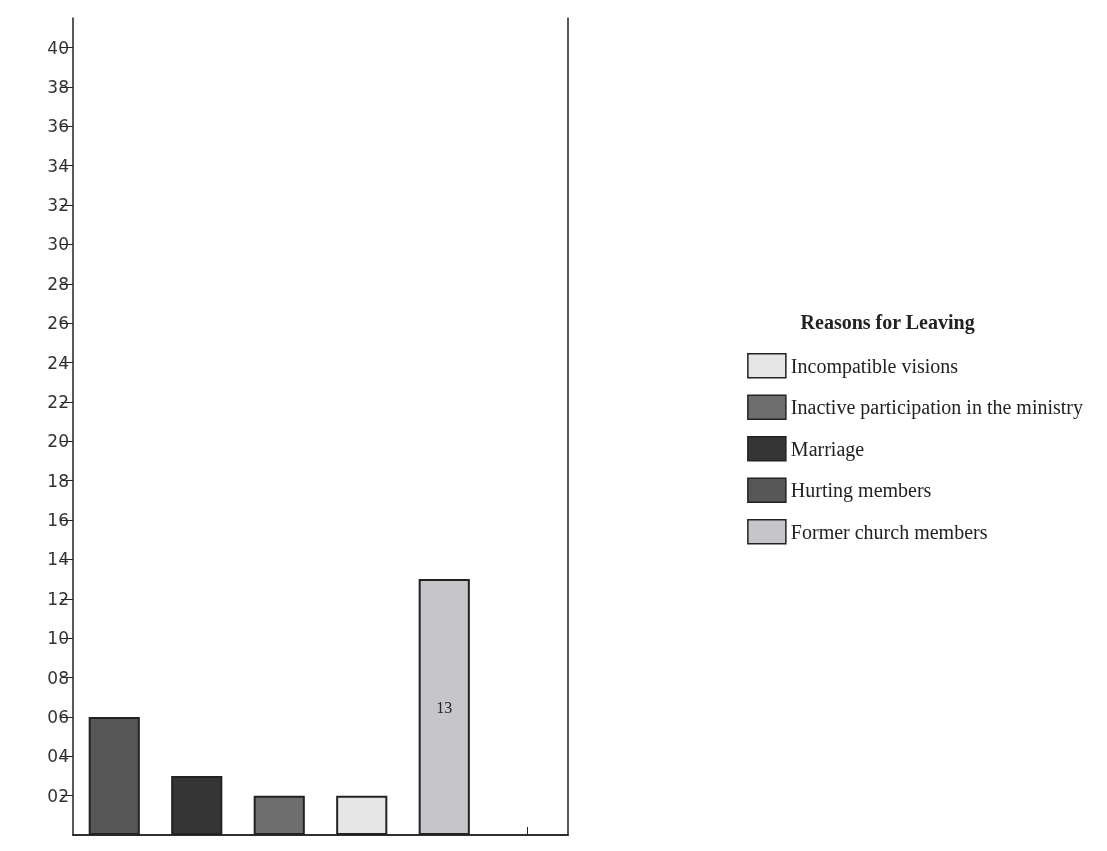 The height and width of the screenshot is (851, 1107). I want to click on y-tick-label: 10, so click(58, 638).